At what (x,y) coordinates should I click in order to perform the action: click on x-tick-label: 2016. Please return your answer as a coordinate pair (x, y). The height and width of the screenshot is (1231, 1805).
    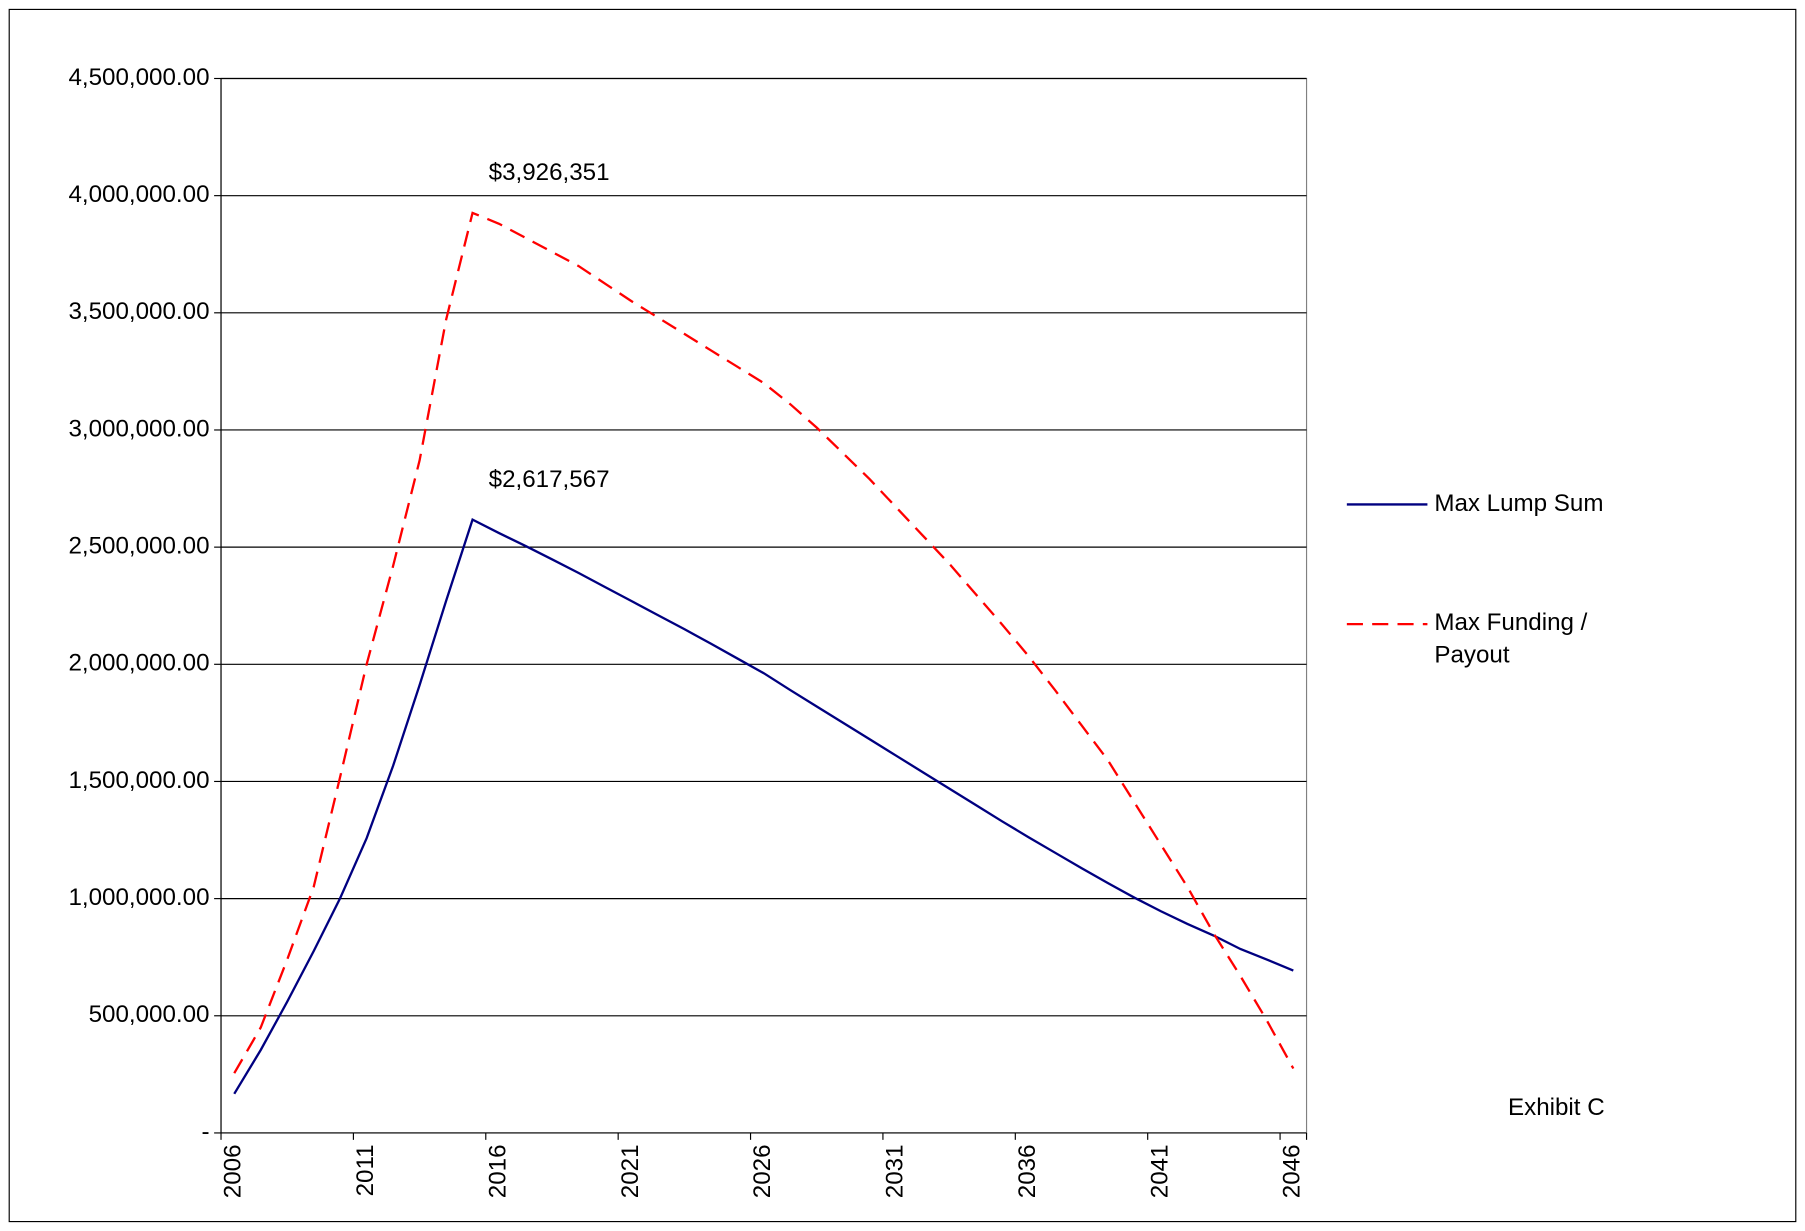
    Looking at the image, I should click on (497, 1171).